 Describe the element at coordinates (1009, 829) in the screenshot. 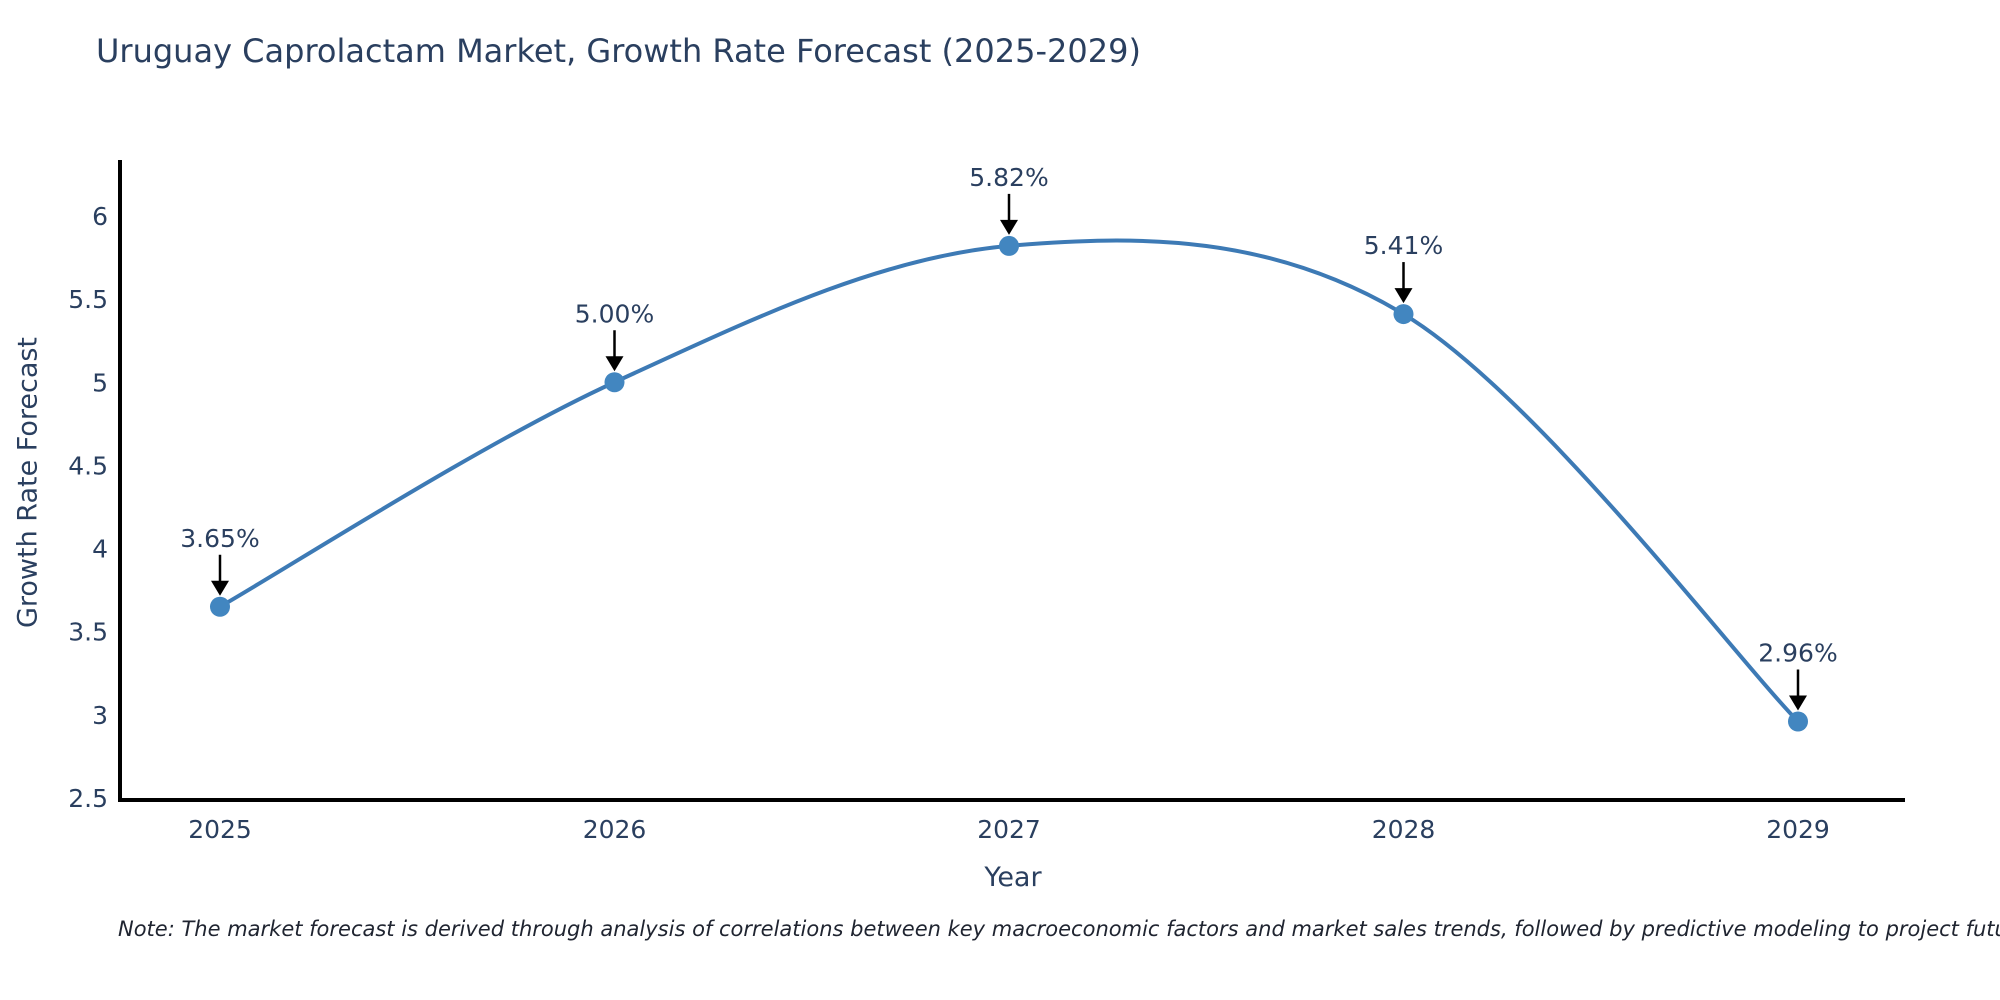

I see `x-tick-label: 2027` at that location.